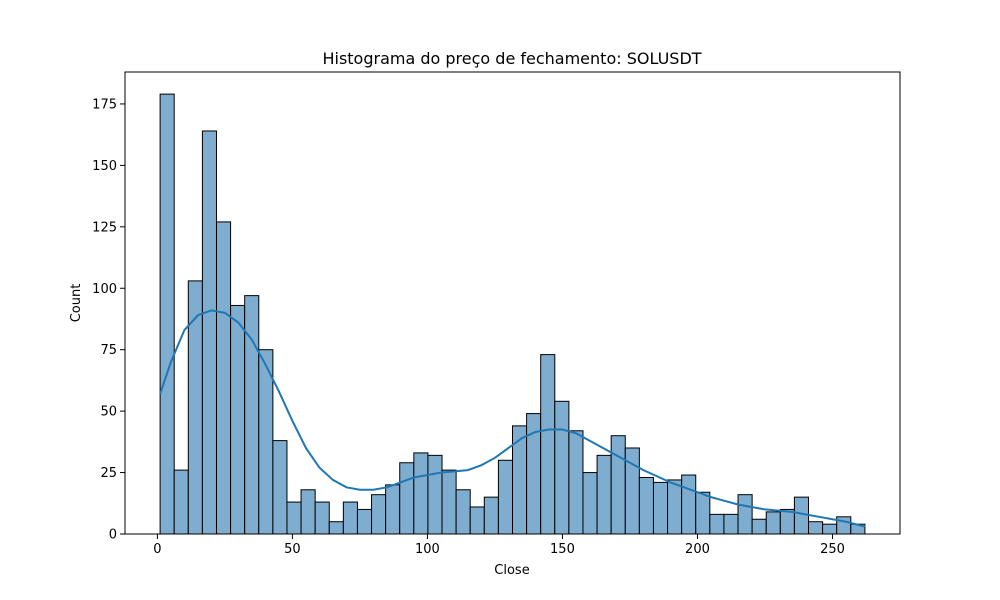 This screenshot has height=600, width=1000. I want to click on y-axis-title: Count, so click(76, 303).